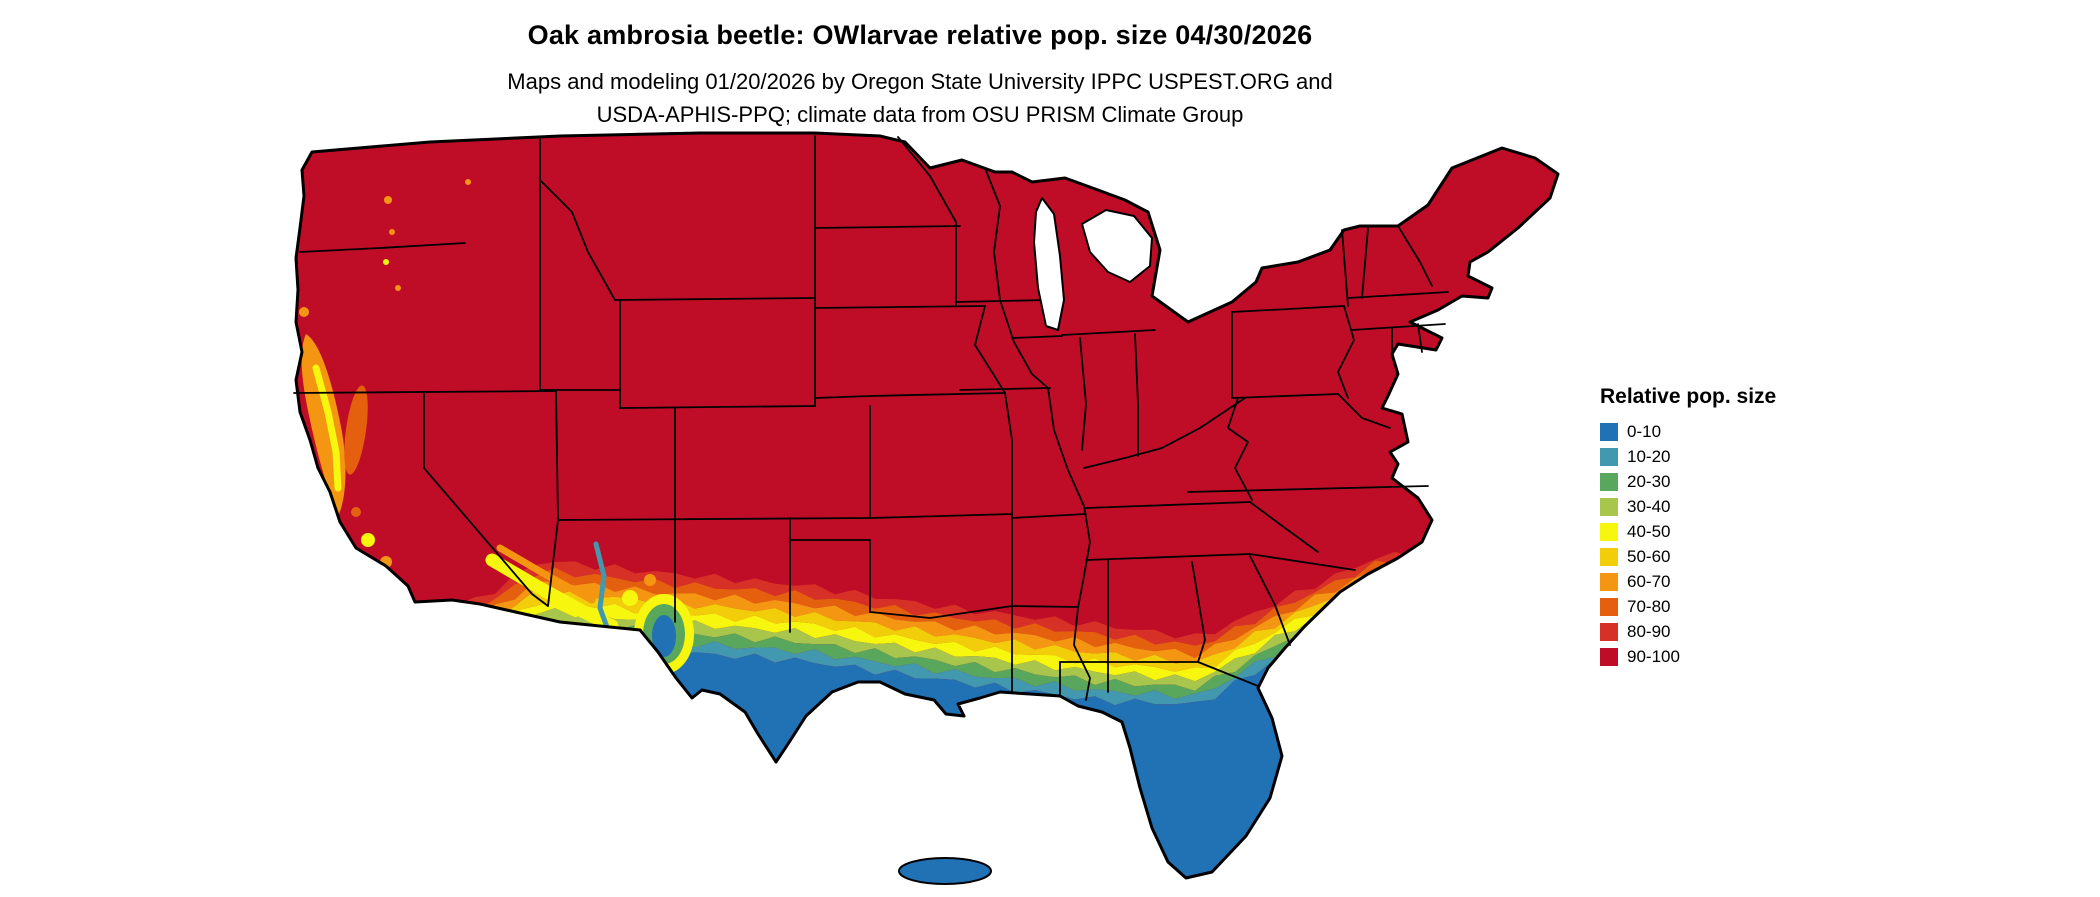 The width and height of the screenshot is (2100, 897). What do you see at coordinates (1049, 264) in the screenshot?
I see `lake-michigan` at bounding box center [1049, 264].